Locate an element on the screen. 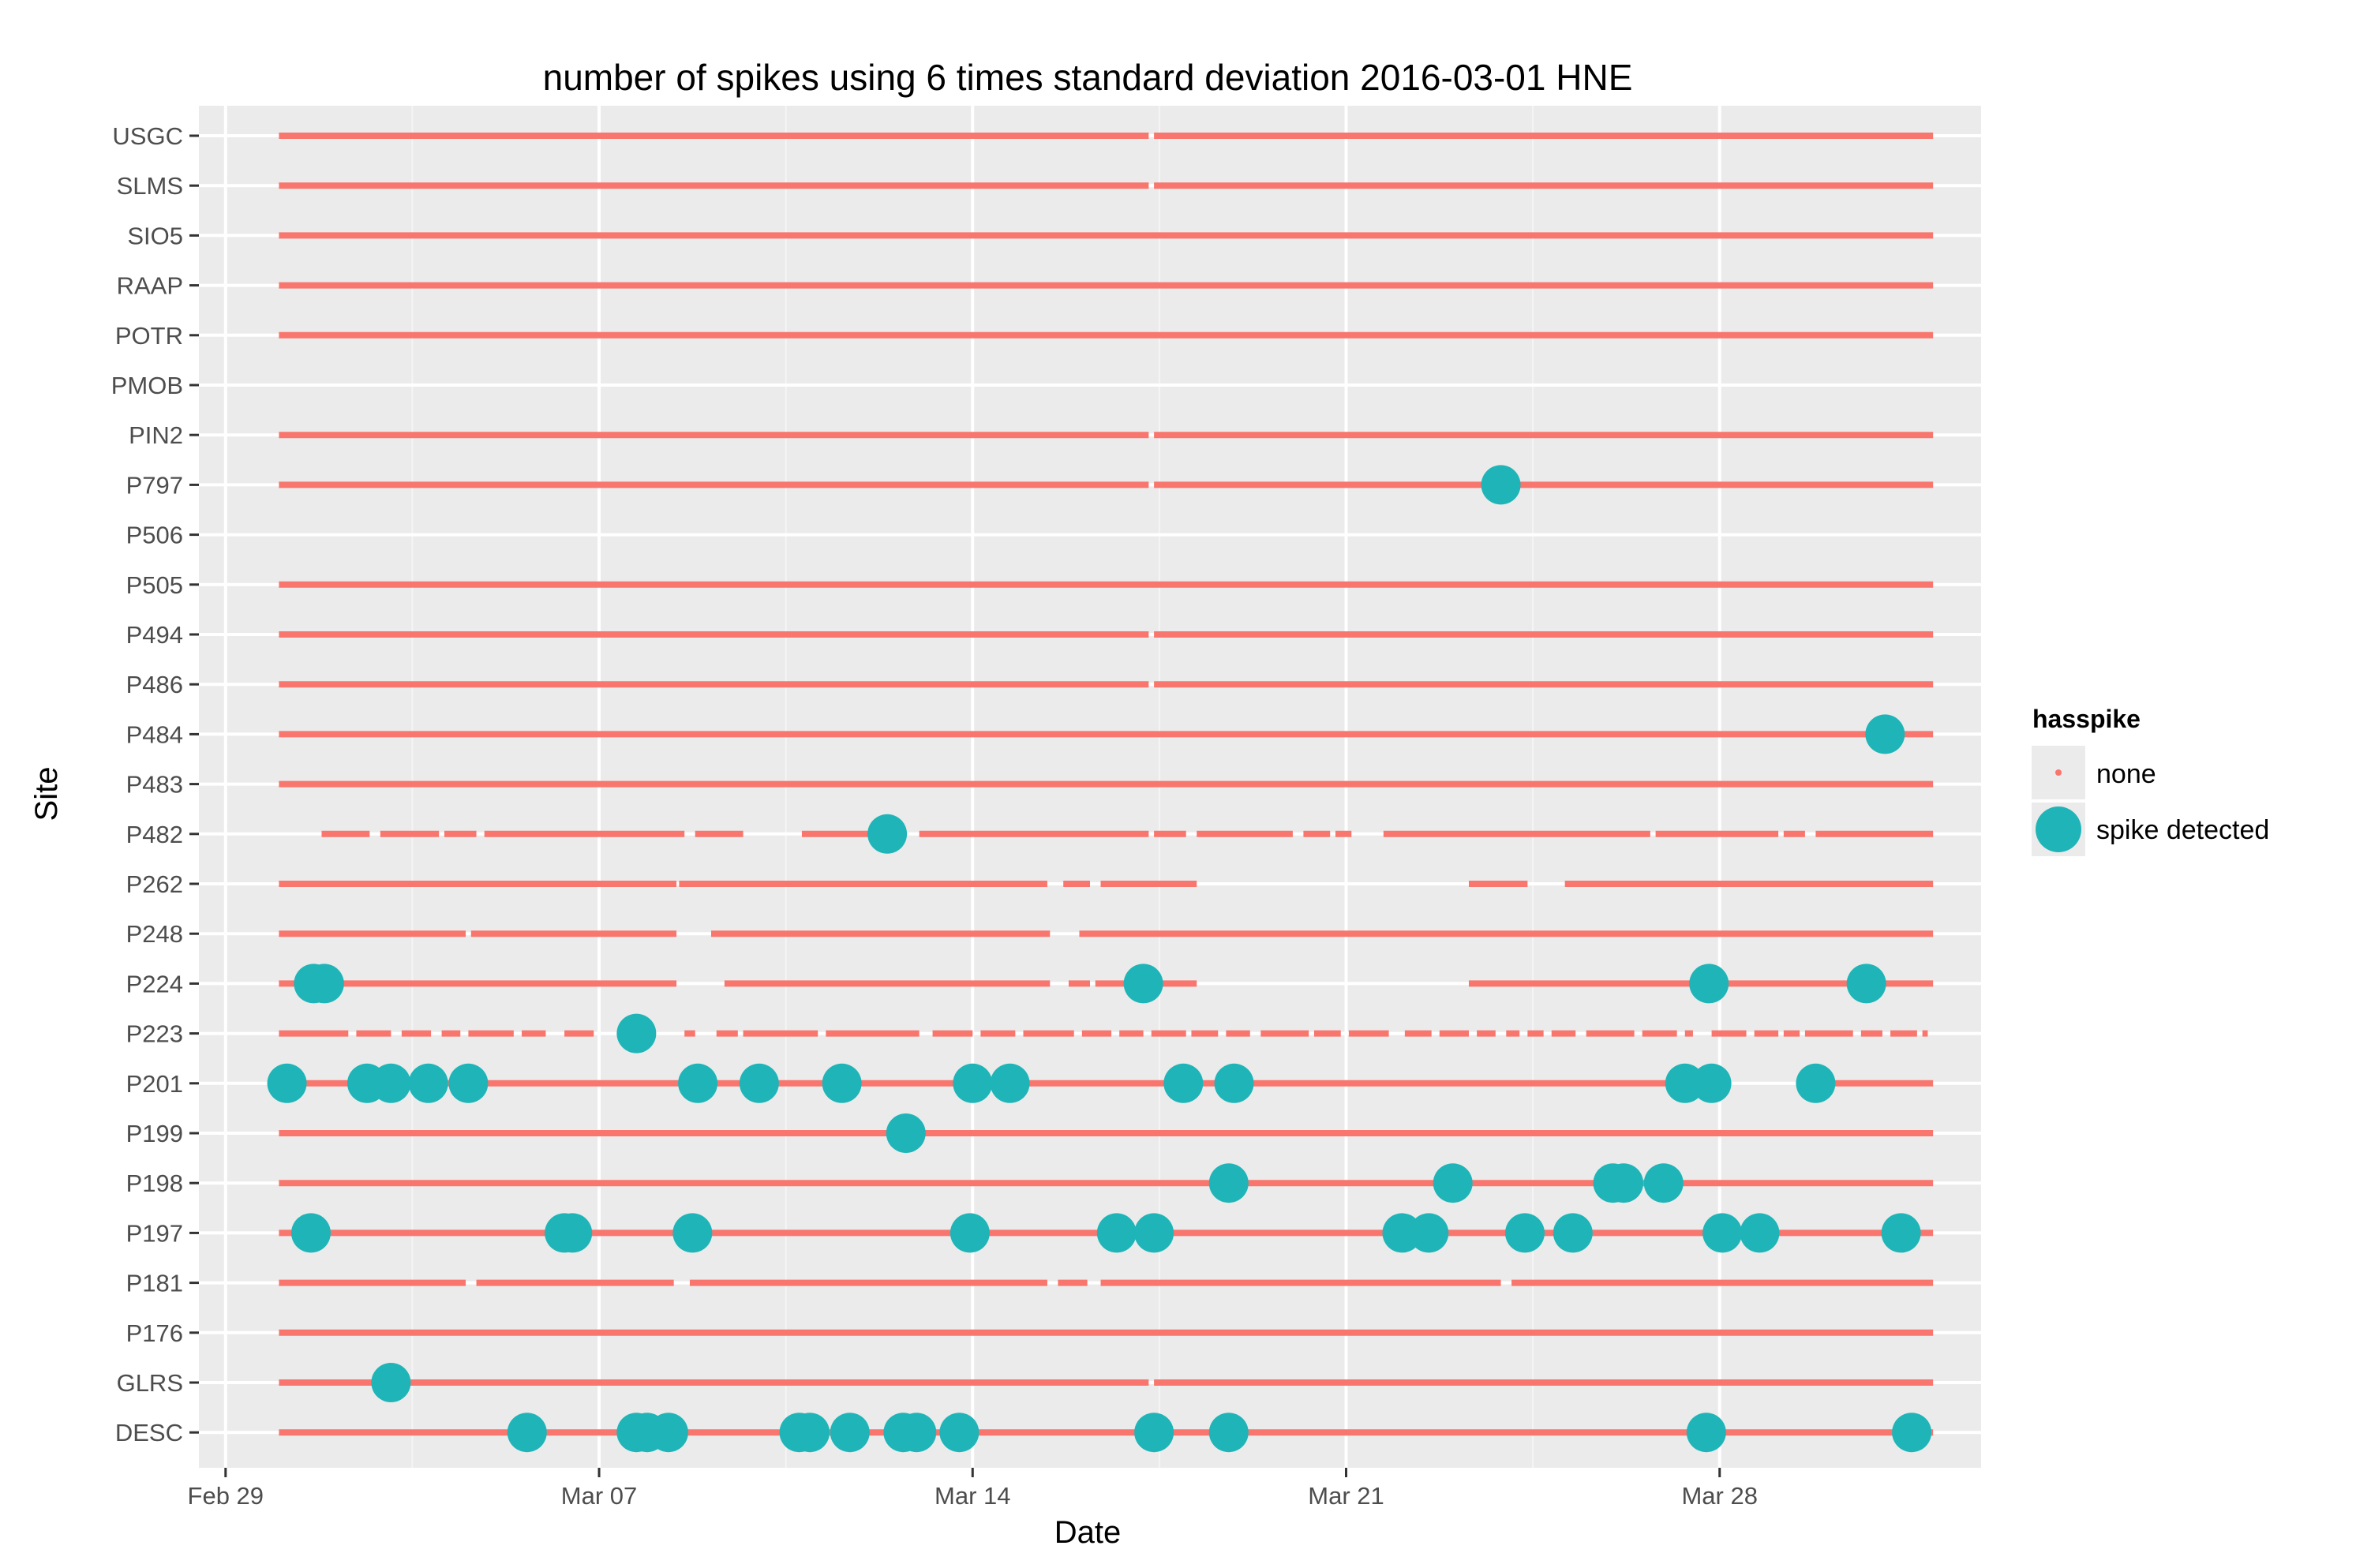 This screenshot has height=1568, width=2371. x-tick-label: Mar 28 is located at coordinates (1719, 1496).